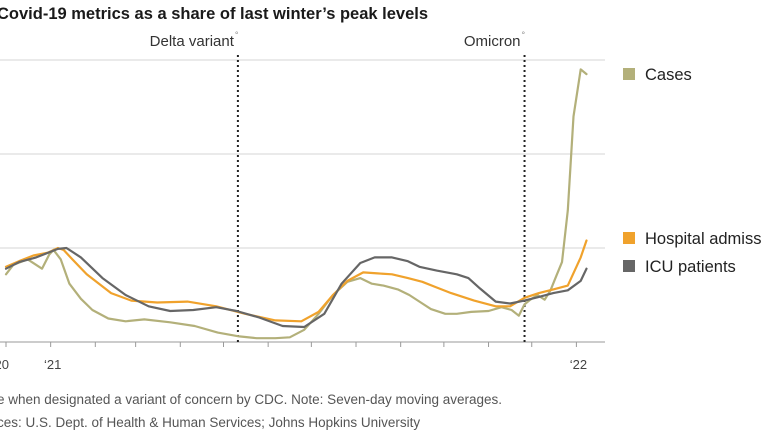  Describe the element at coordinates (237, 35) in the screenshot. I see `annotation-marker-0: °` at that location.